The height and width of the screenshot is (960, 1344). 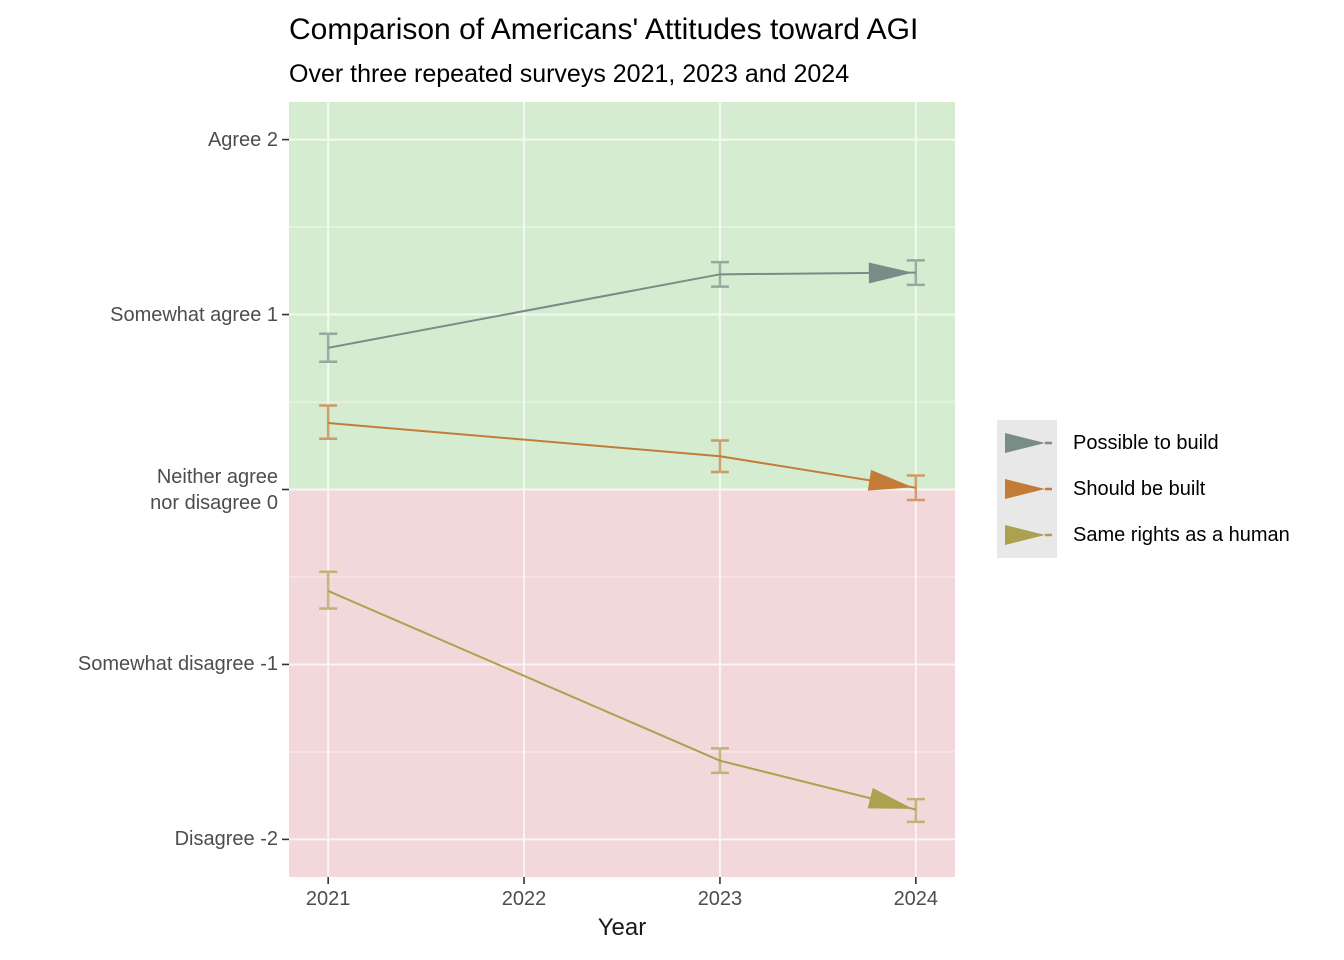 I want to click on y-tick-label: Somewhat agree 1, so click(x=139, y=315).